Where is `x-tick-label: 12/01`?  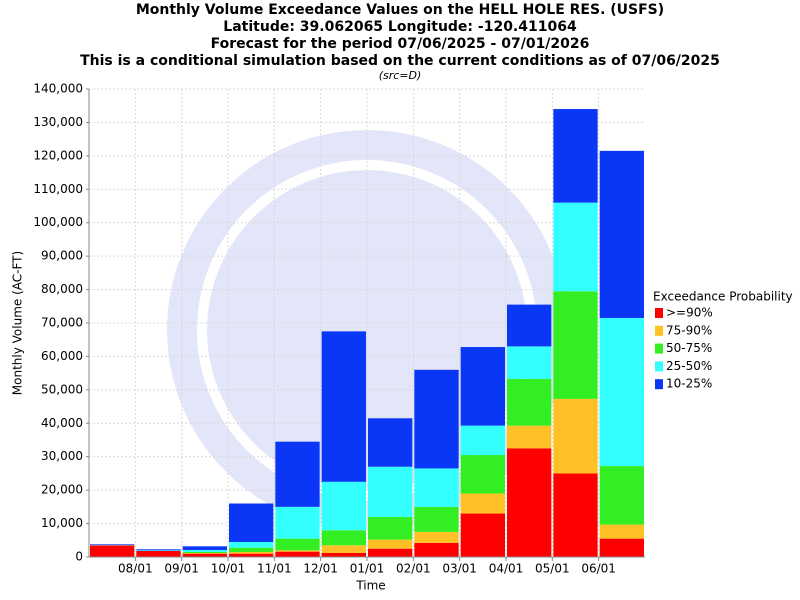
x-tick-label: 12/01 is located at coordinates (320, 569).